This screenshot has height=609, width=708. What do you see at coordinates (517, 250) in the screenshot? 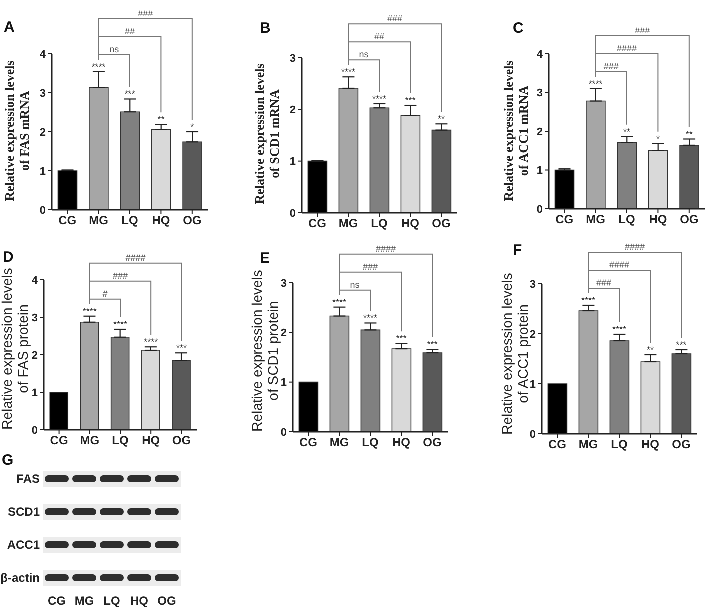
I see `chart-title: F` at bounding box center [517, 250].